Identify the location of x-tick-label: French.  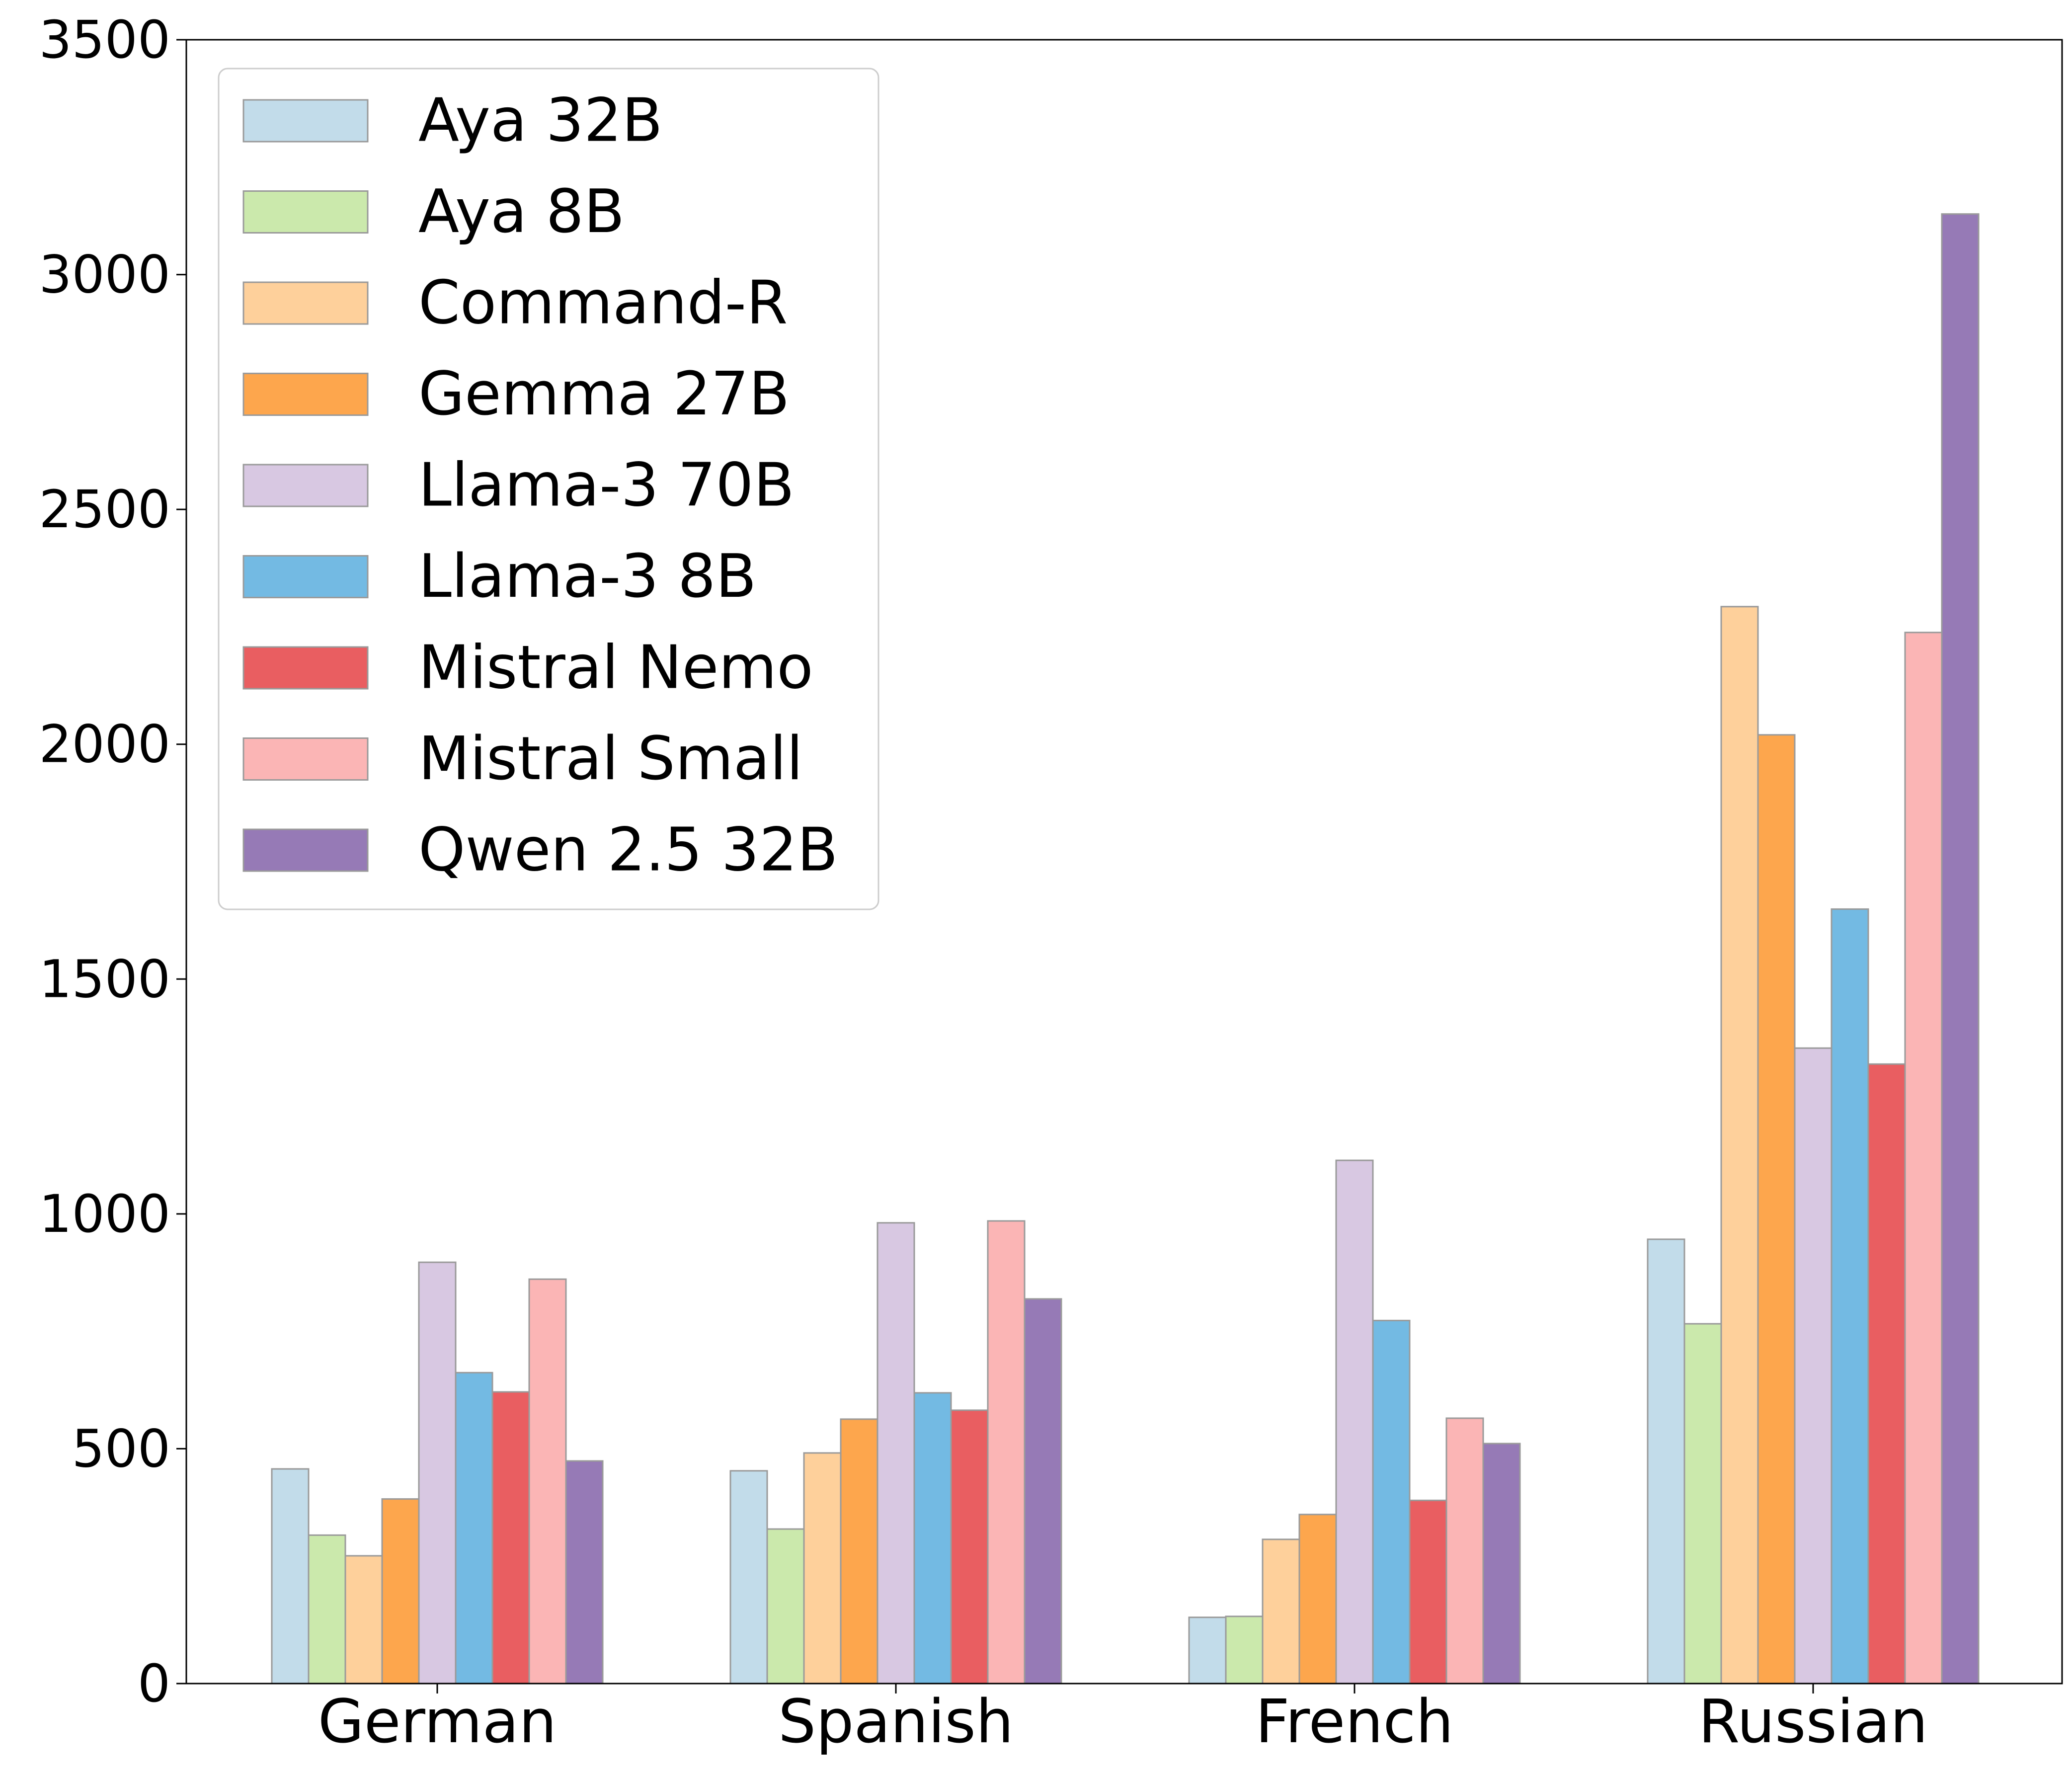
(1355, 1723).